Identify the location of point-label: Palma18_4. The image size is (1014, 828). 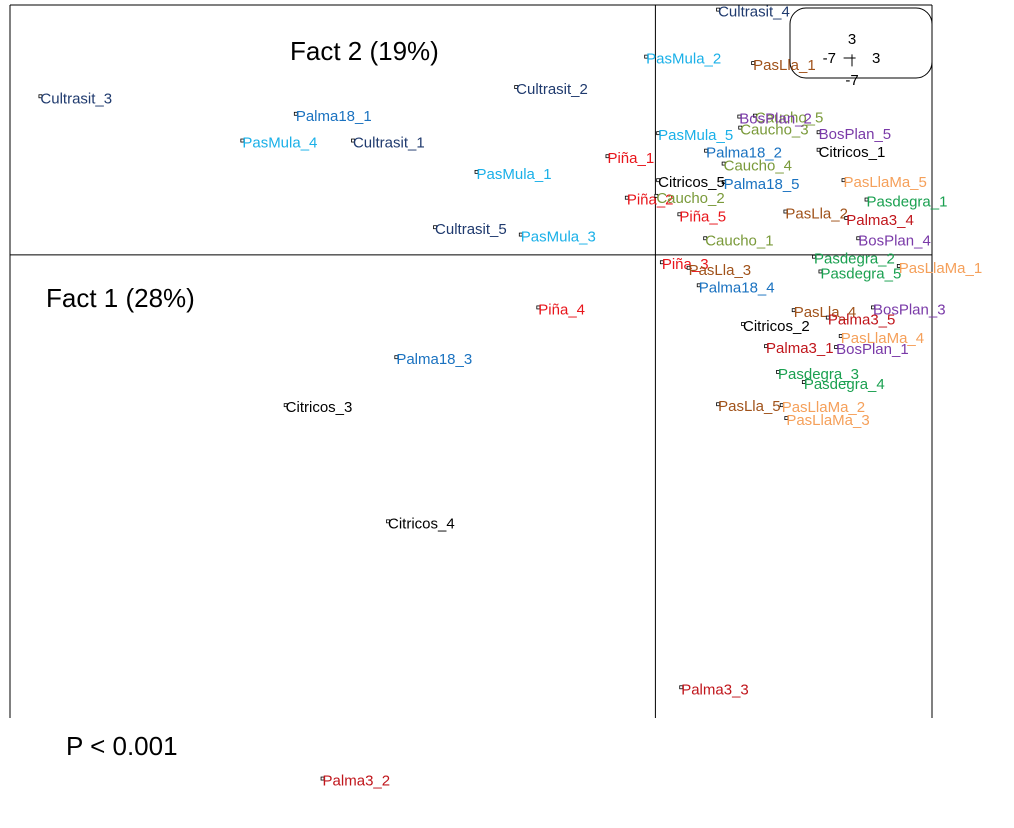
(737, 287).